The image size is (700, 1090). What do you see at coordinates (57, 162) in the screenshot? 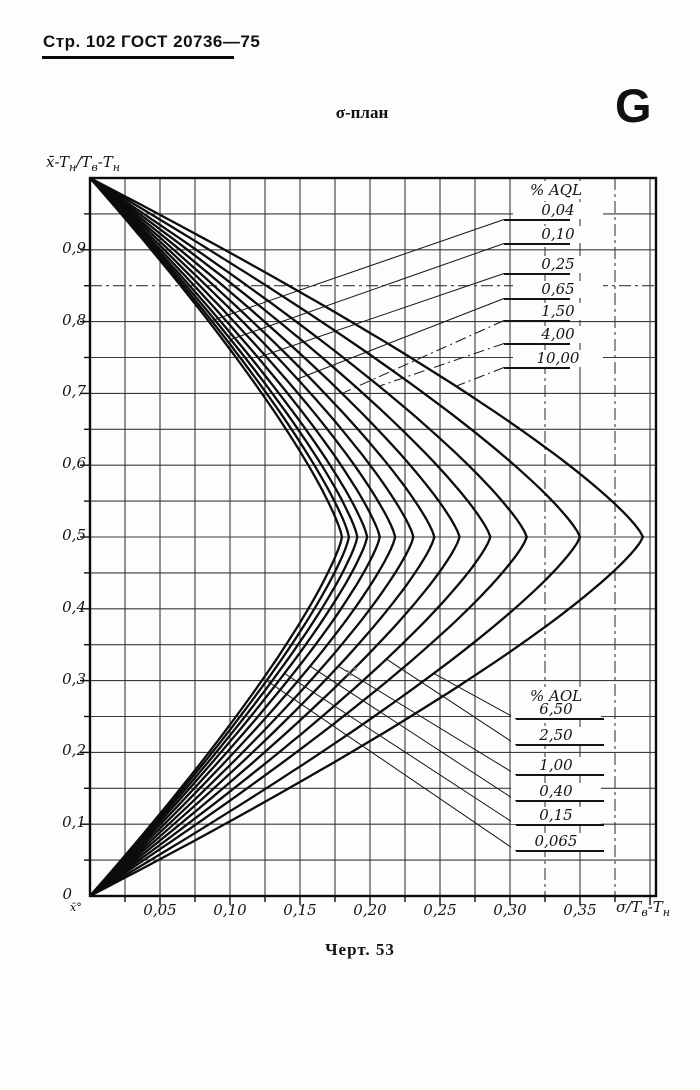
I see `y-axis-title-part: x̄-T` at bounding box center [57, 162].